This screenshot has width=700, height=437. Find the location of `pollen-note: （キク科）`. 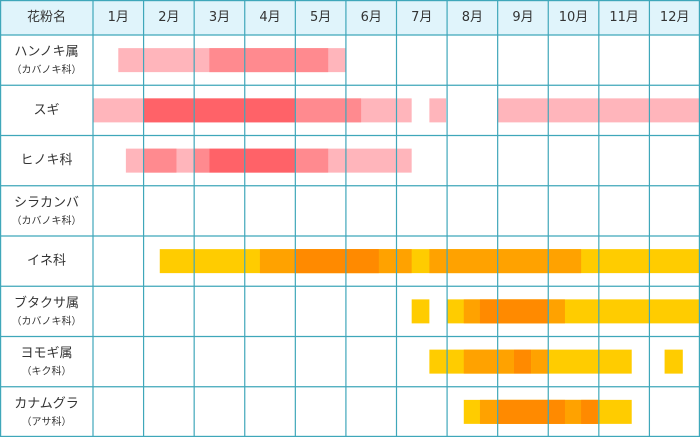

pollen-note: （キク科） is located at coordinates (47, 371).